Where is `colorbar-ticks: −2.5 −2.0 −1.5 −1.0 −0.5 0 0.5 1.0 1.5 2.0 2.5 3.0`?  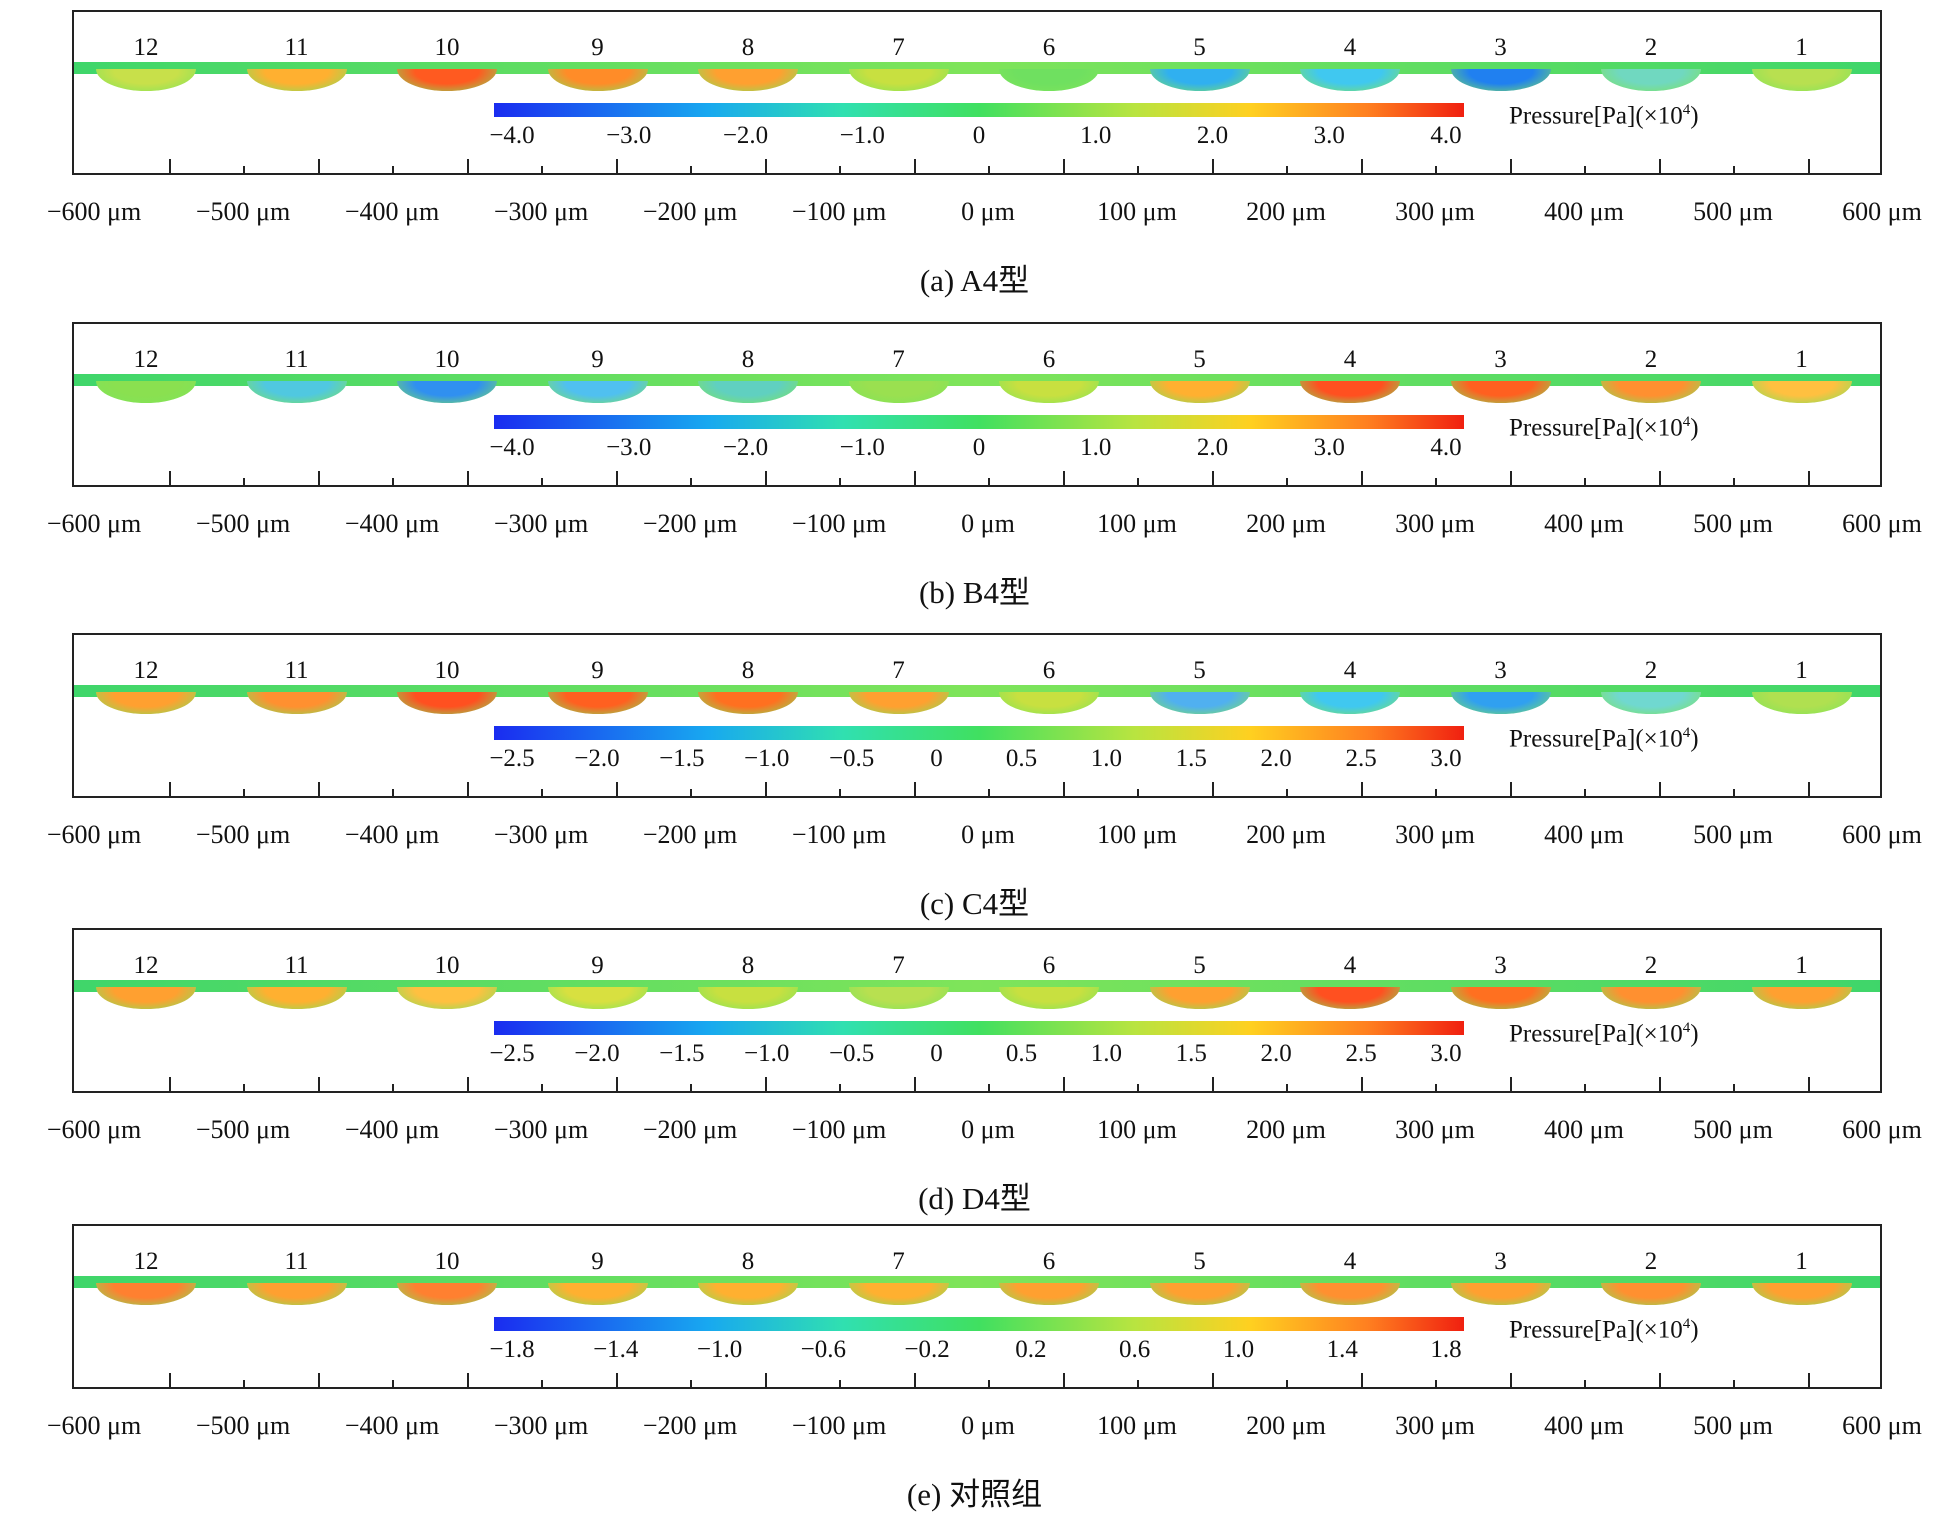 colorbar-ticks: −2.5 −2.0 −1.5 −1.0 −0.5 0 0.5 1.0 1.5 2.0 2.5 3.0 is located at coordinates (976, 1055).